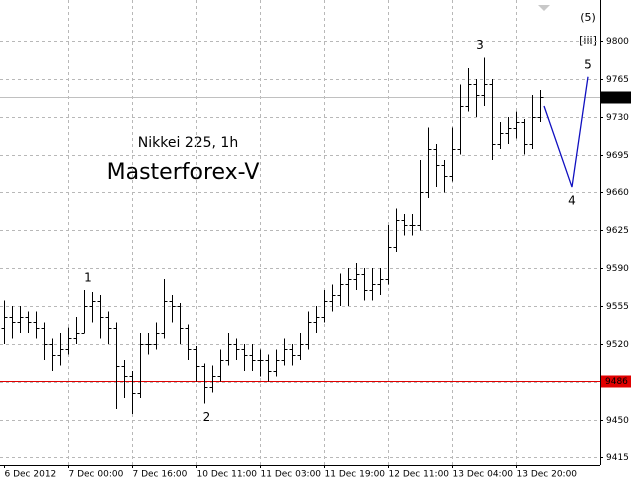  I want to click on wave-label: (5), so click(588, 17).